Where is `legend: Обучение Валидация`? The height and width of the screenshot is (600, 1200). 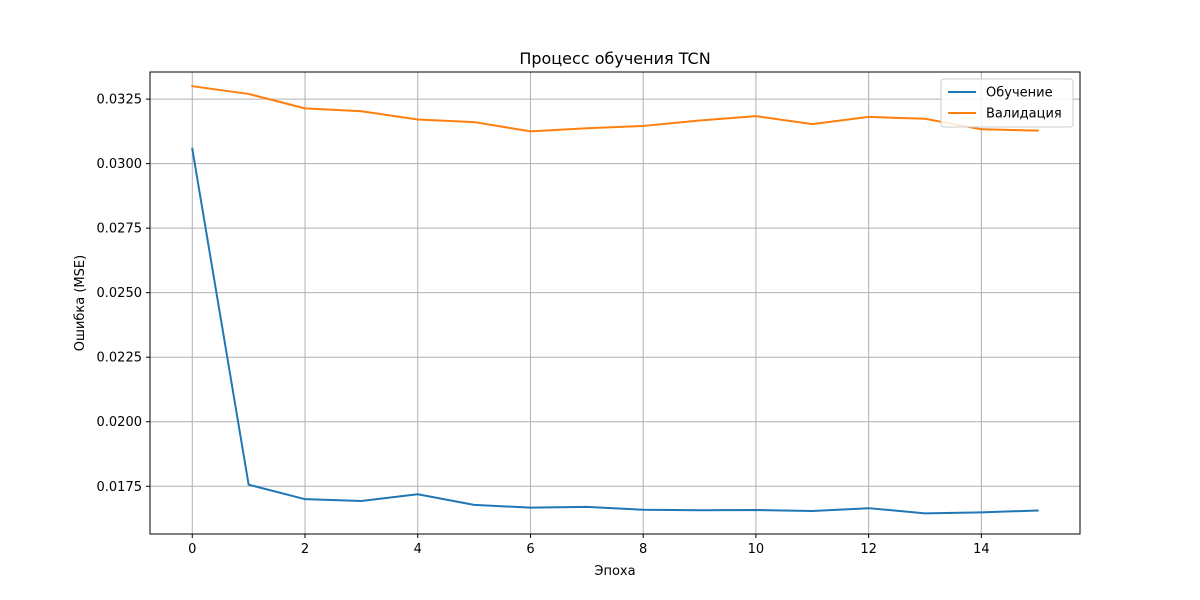
legend: Обучение Валидация is located at coordinates (1007, 103).